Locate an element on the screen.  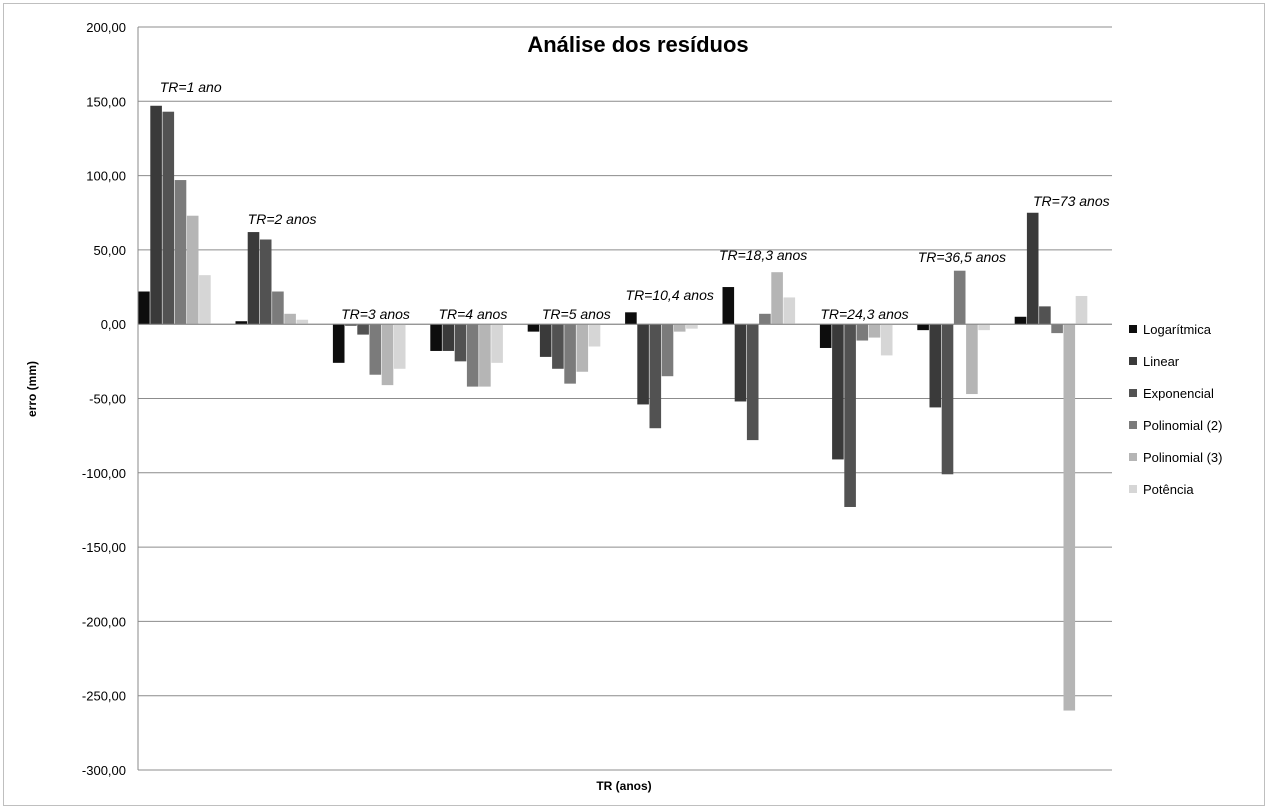
category-label: TR=2 anos is located at coordinates (282, 219).